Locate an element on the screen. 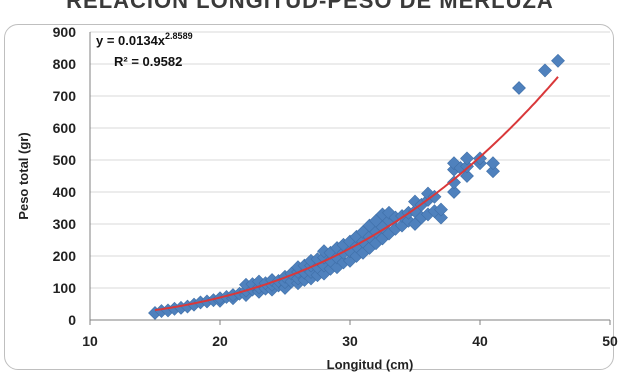  y-tick-label: 900 is located at coordinates (65, 32).